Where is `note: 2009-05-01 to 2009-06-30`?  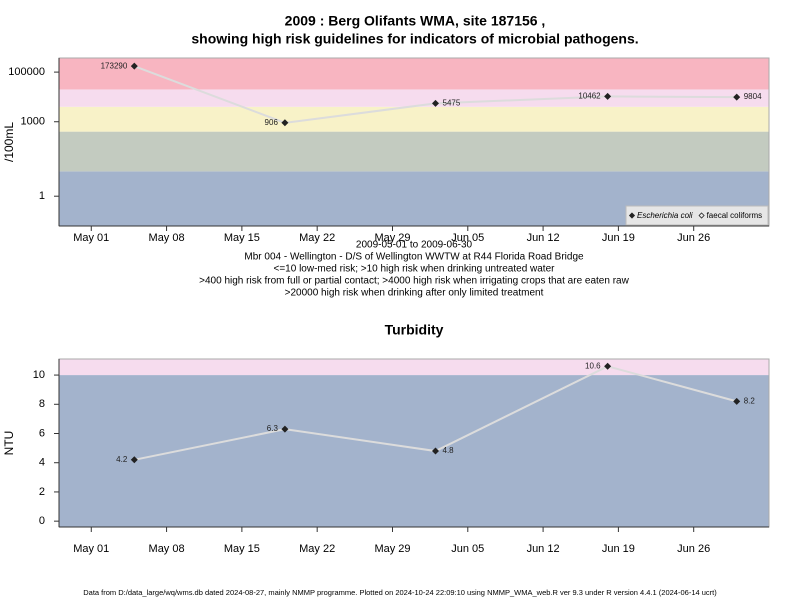 note: 2009-05-01 to 2009-06-30 is located at coordinates (414, 245).